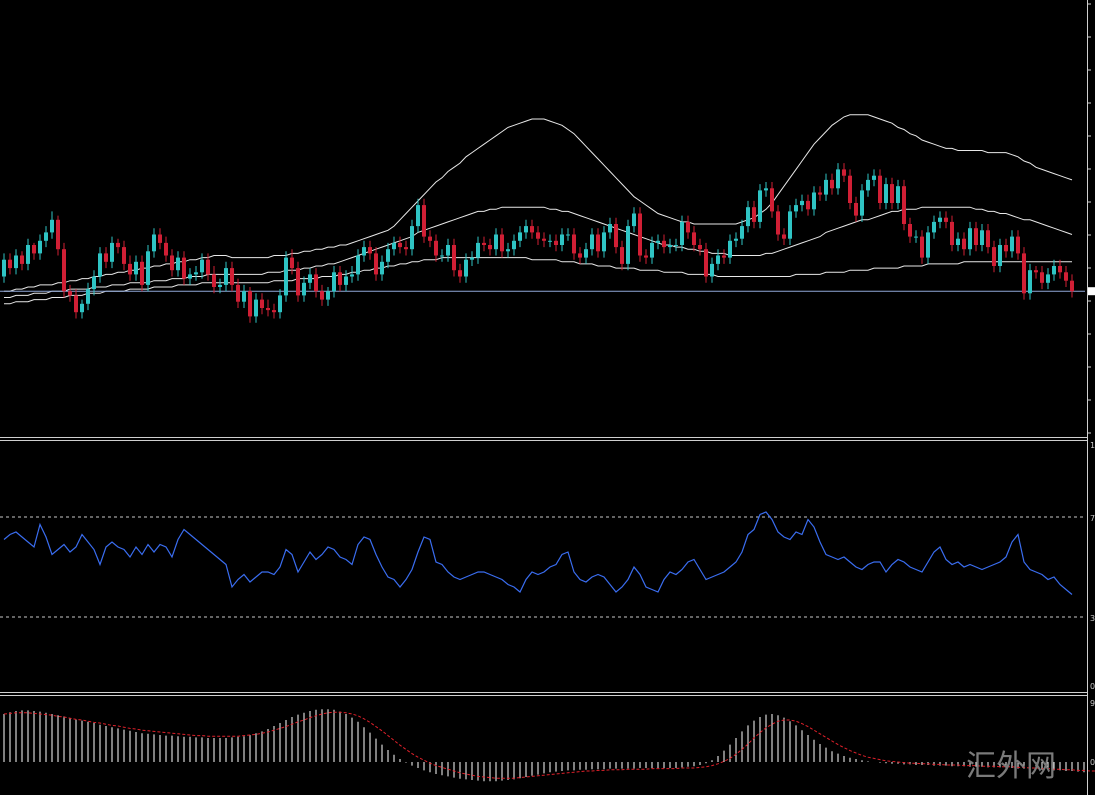 The image size is (1095, 795). Describe the element at coordinates (549, 745) in the screenshot. I see `macd-pane` at that location.